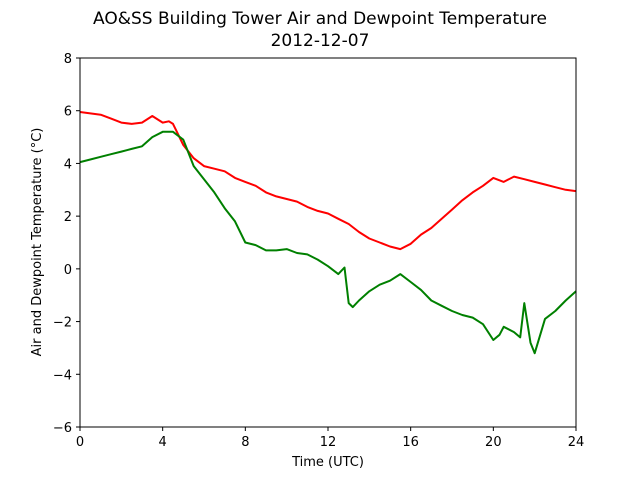  What do you see at coordinates (576, 442) in the screenshot?
I see `x-tick-label: 24` at bounding box center [576, 442].